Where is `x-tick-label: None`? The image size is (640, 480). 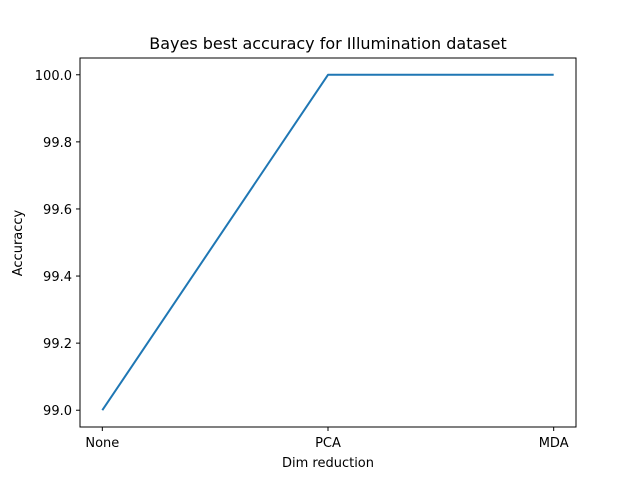 x-tick-label: None is located at coordinates (102, 443).